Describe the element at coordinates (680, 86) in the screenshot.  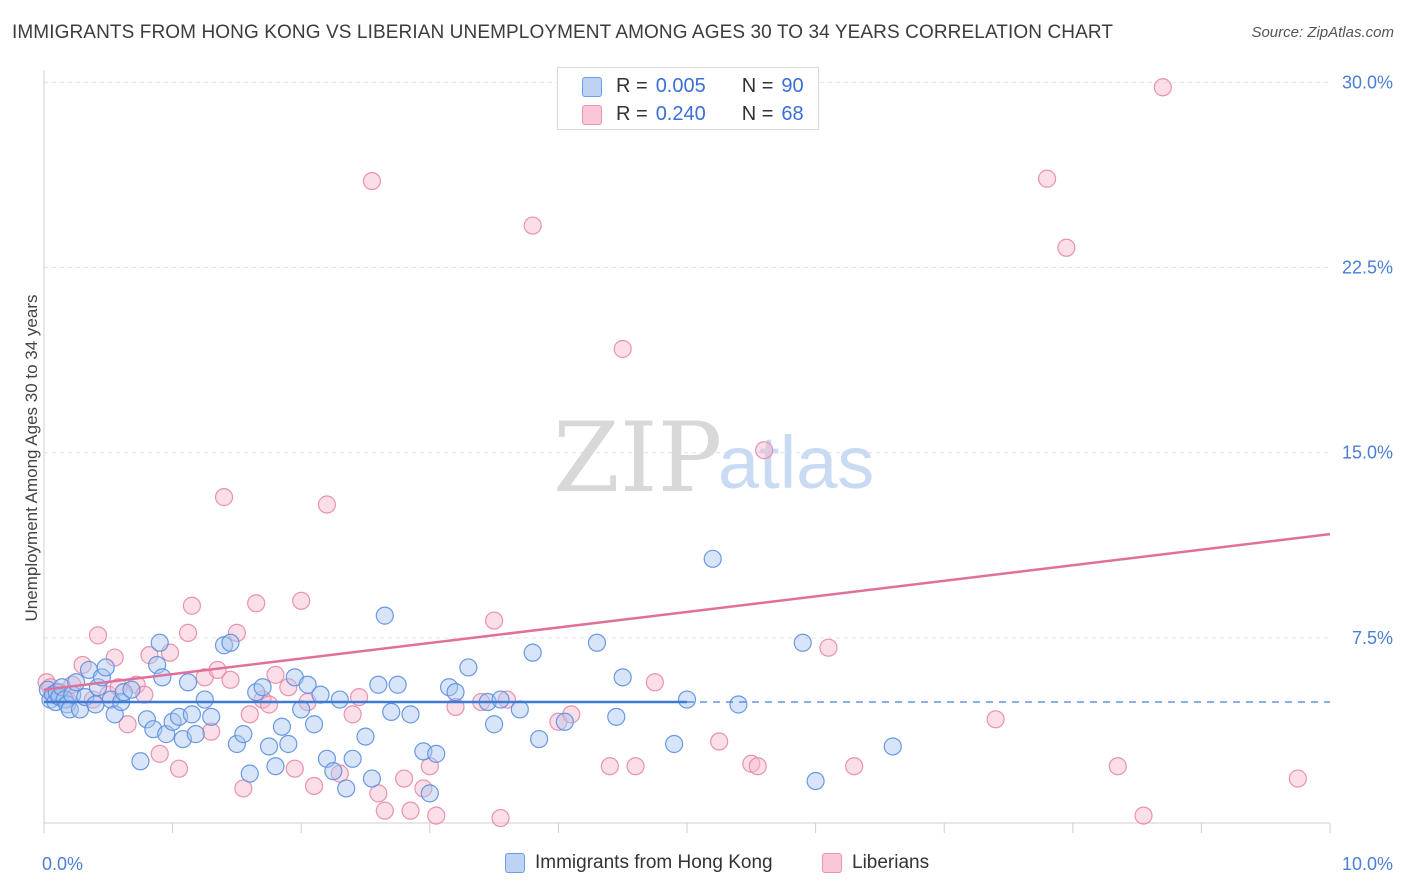
I see `r-value: 0.005` at that location.